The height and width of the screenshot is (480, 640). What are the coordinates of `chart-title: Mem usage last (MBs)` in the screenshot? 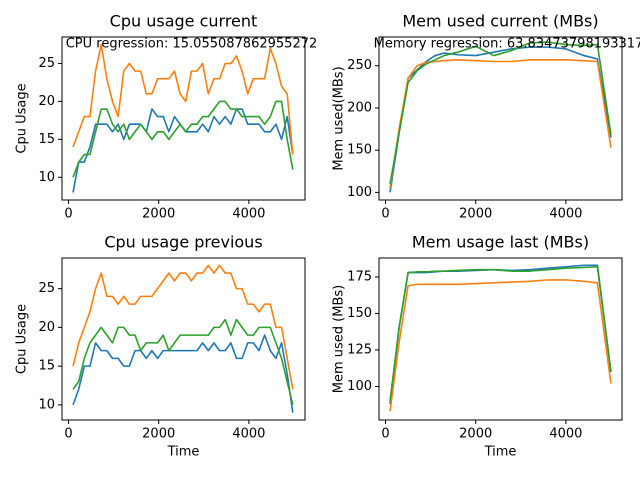 It's located at (500, 242).